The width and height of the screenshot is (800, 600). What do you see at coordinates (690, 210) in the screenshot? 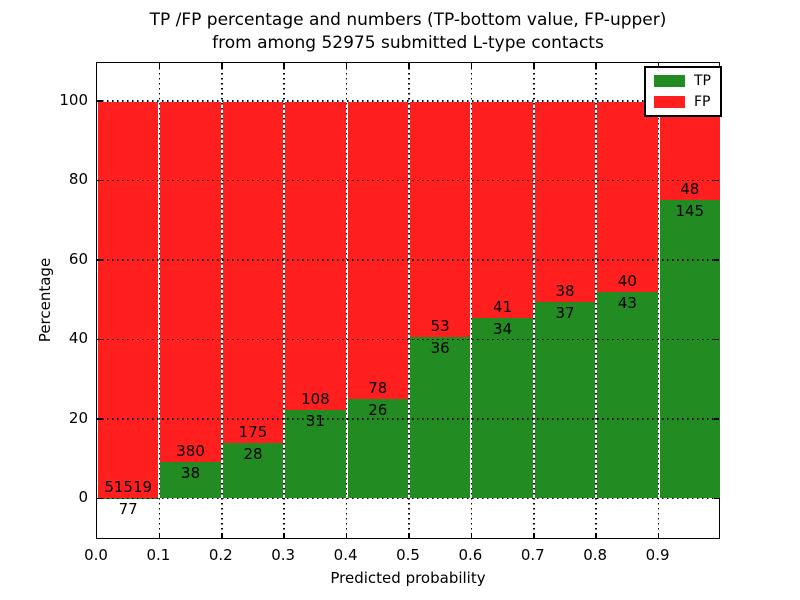
I see `tp-count-label: 145` at bounding box center [690, 210].